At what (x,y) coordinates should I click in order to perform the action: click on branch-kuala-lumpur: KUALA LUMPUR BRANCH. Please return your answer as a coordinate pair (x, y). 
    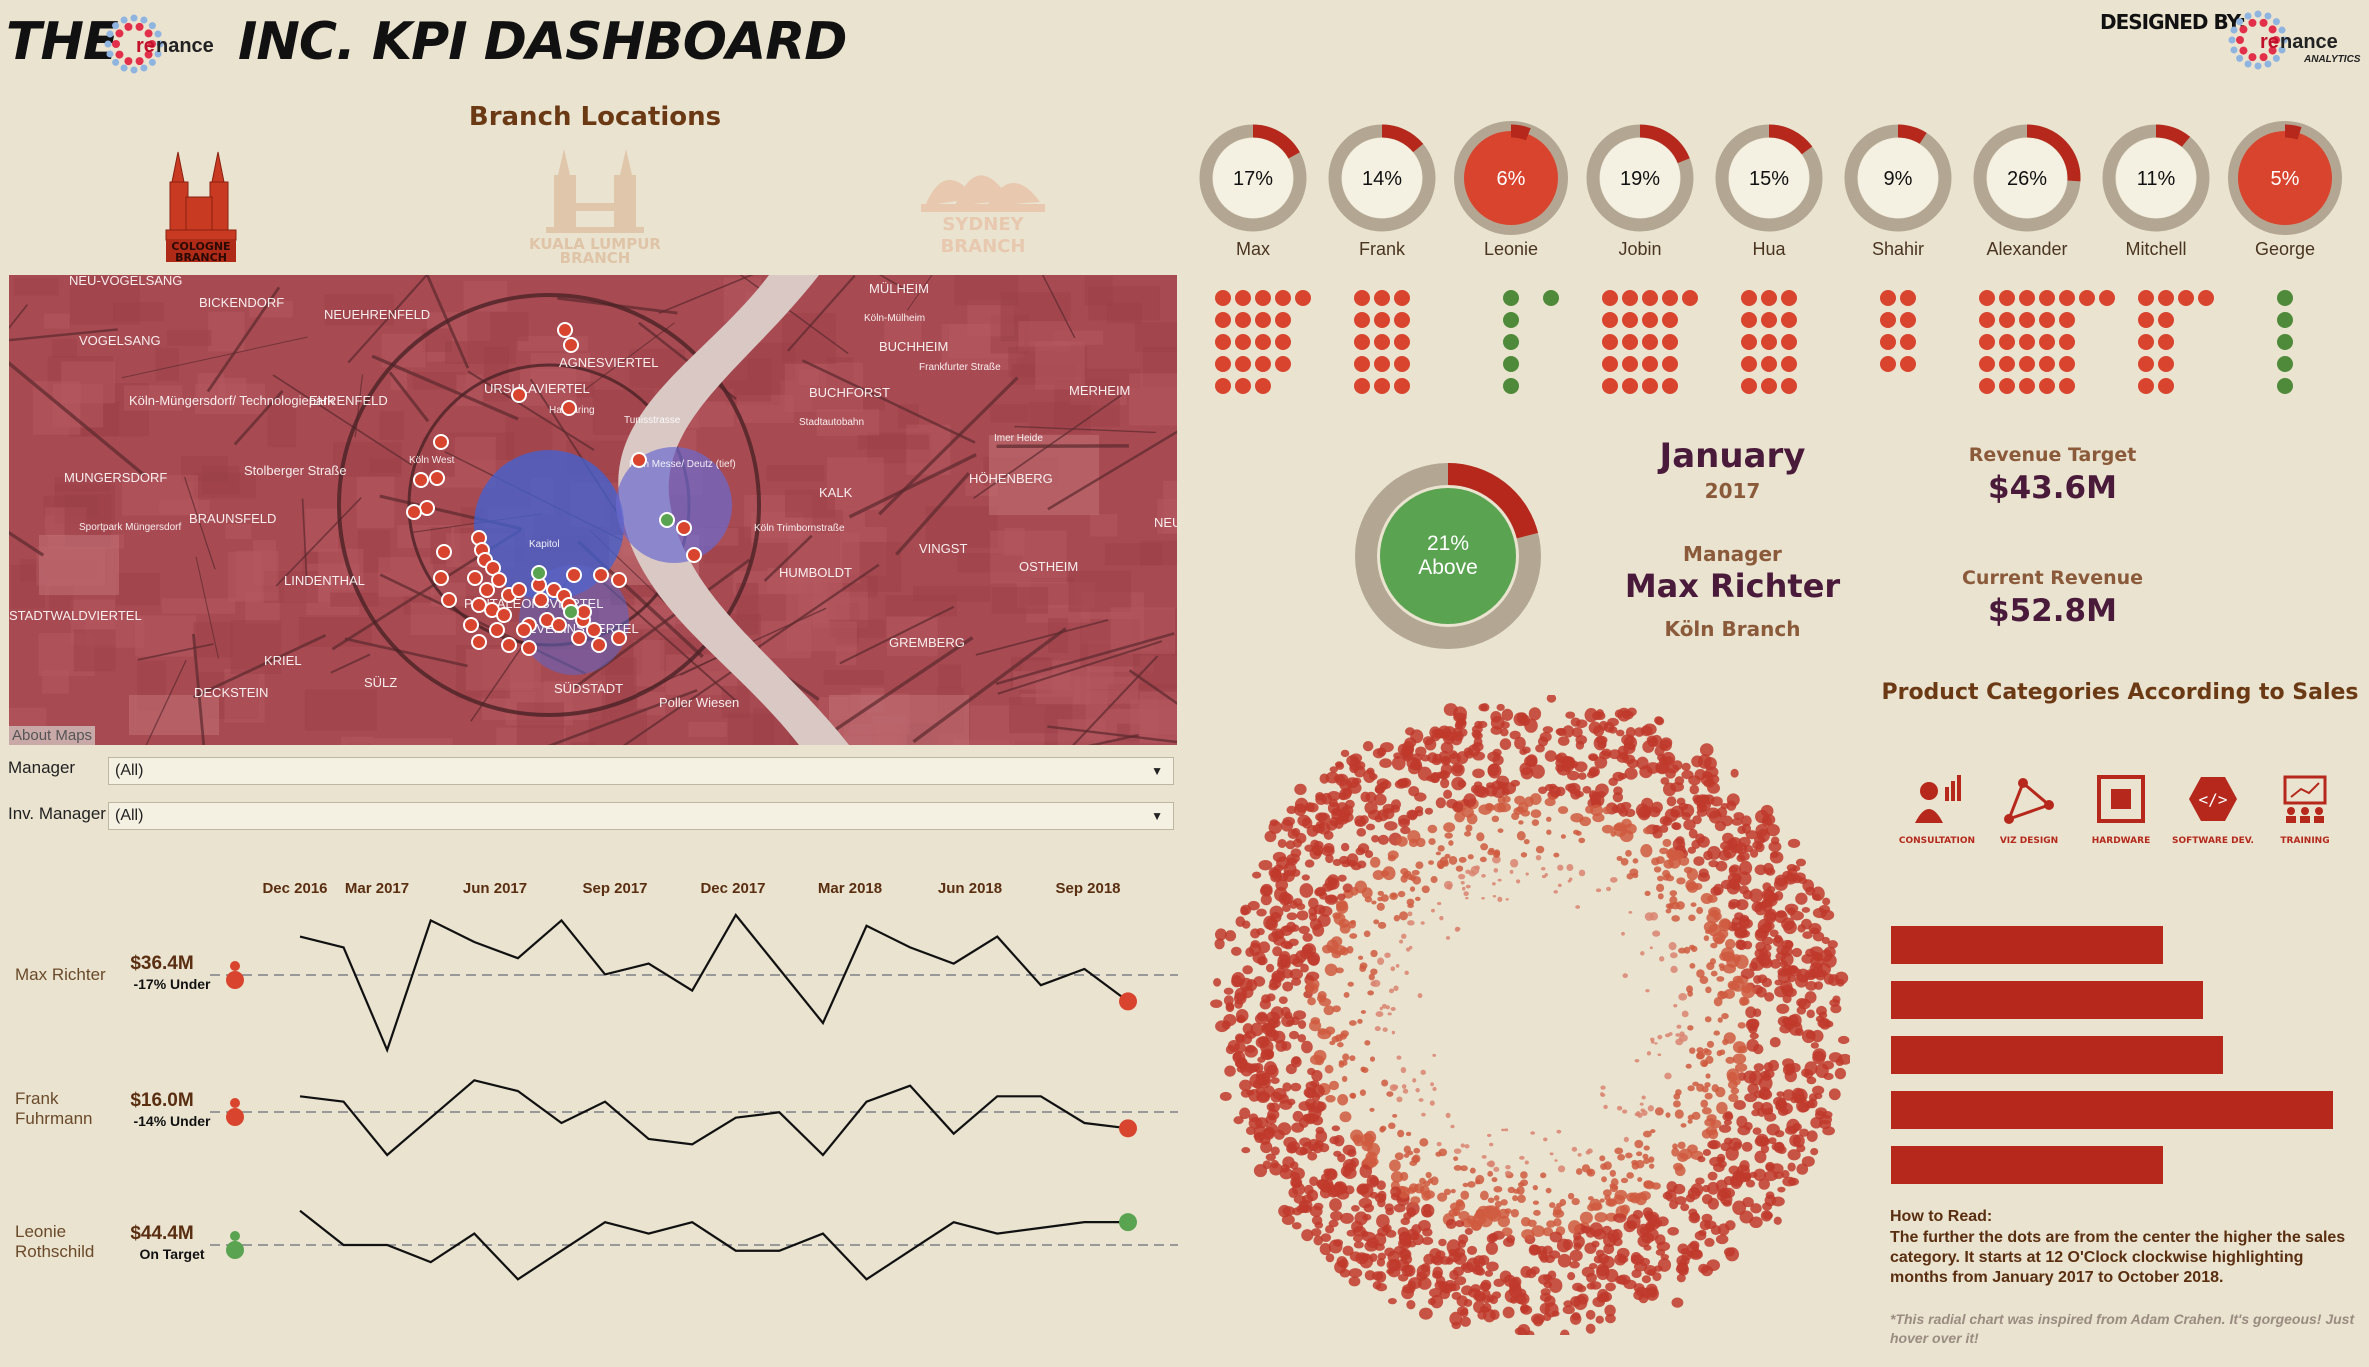
    Looking at the image, I should click on (595, 206).